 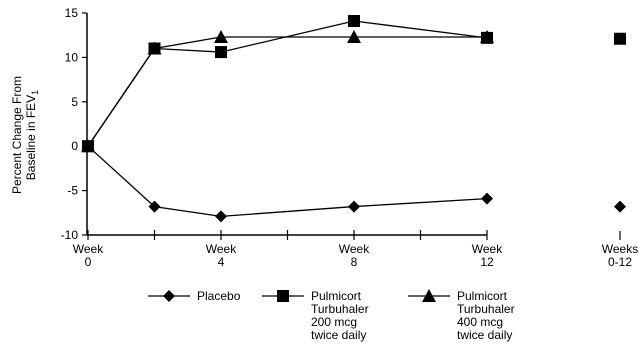 I want to click on legend-marker-diamond, so click(x=169, y=296).